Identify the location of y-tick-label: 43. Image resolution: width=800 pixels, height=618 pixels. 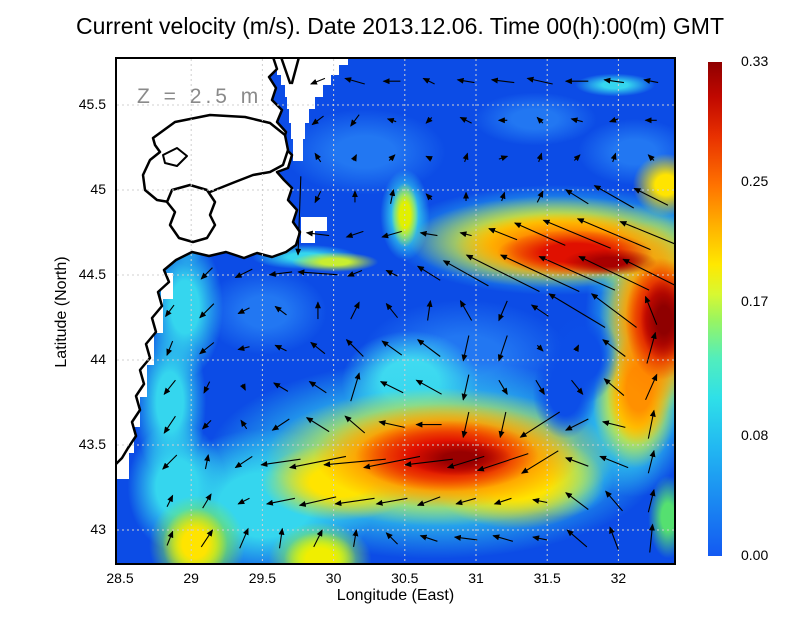
(98, 529).